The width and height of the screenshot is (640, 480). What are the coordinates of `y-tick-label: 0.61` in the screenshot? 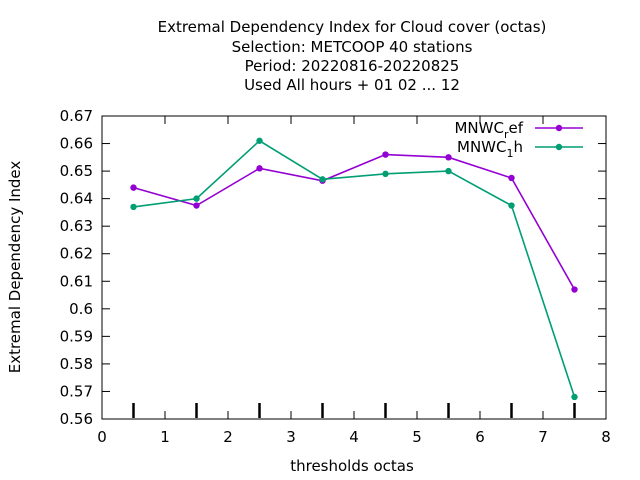 It's located at (76, 281).